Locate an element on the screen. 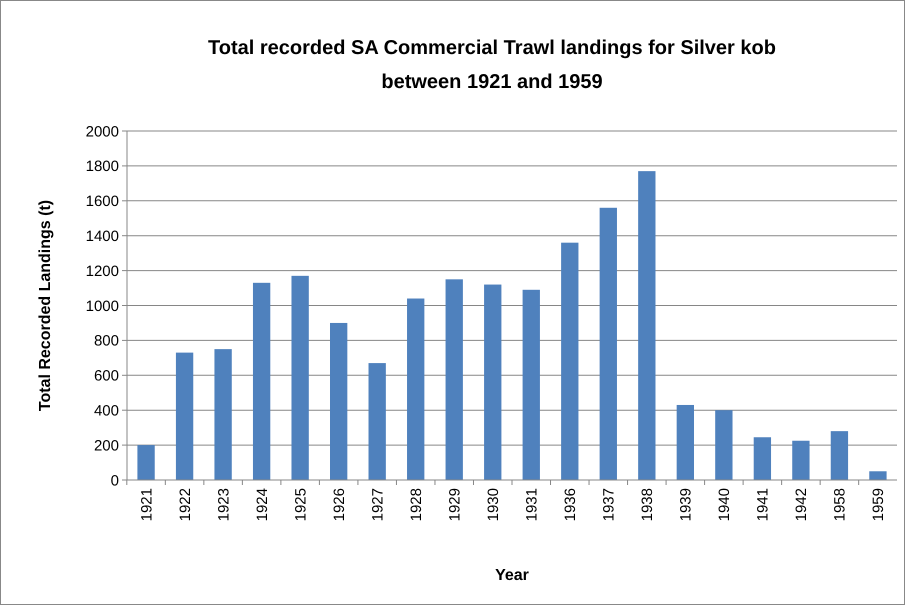 This screenshot has height=605, width=914. y-tick-label: 1800 is located at coordinates (102, 167).